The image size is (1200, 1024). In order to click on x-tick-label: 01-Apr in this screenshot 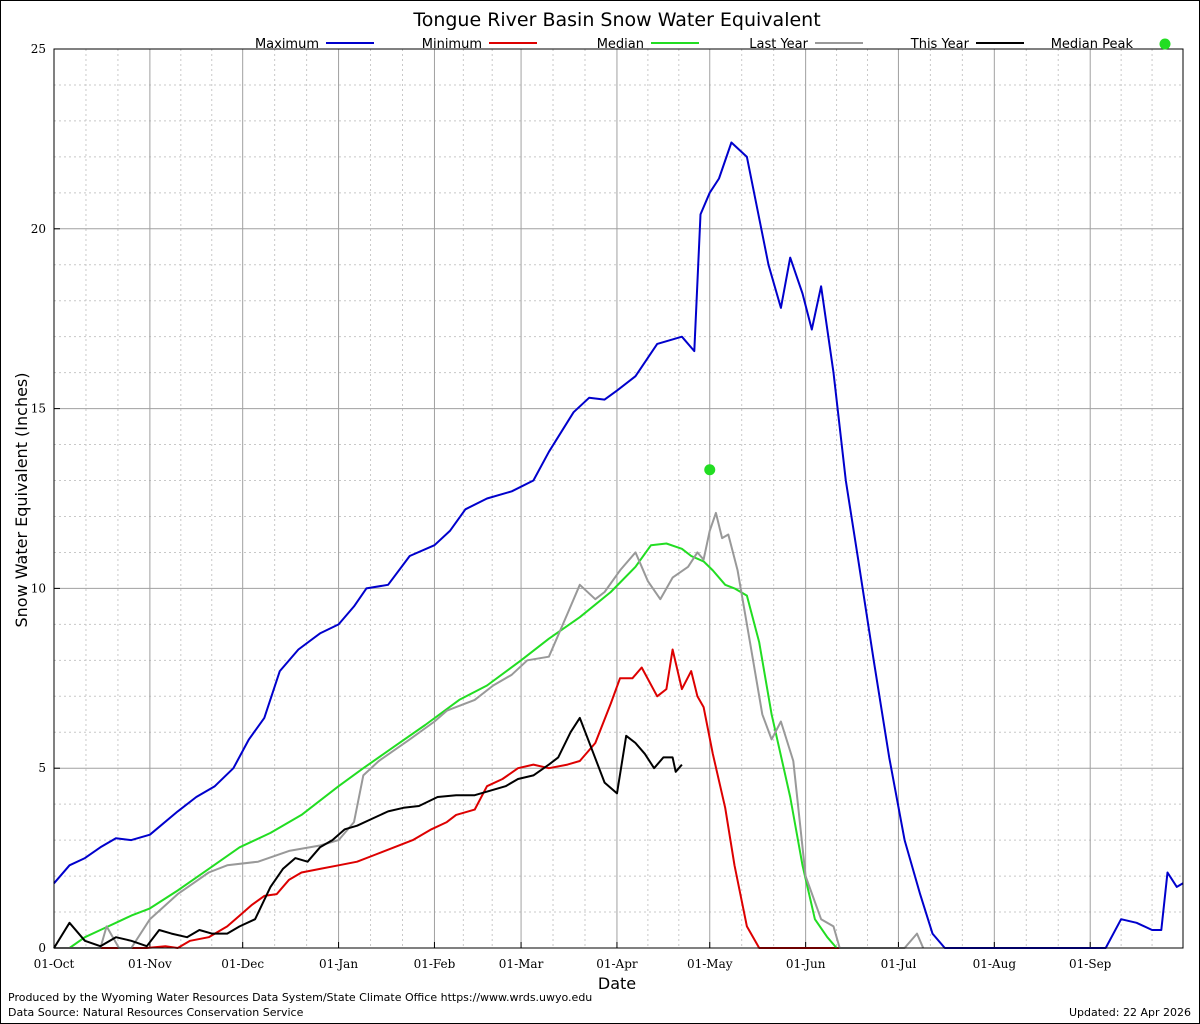, I will do `click(617, 964)`.